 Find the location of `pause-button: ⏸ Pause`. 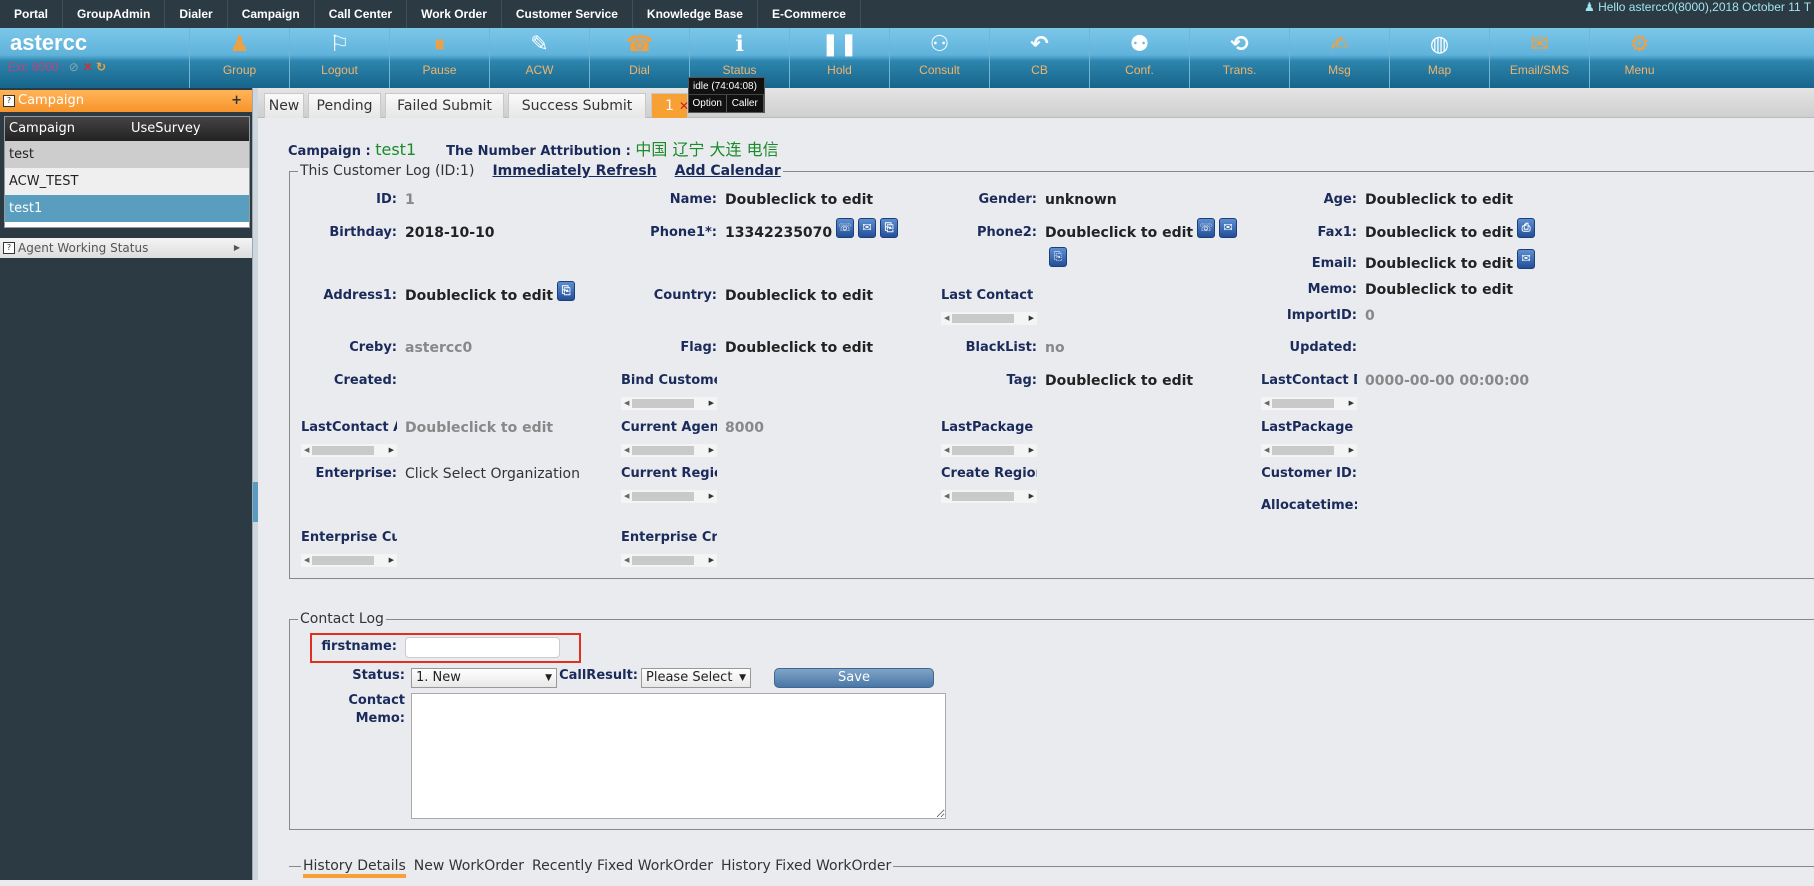

pause-button: ⏸ Pause is located at coordinates (439, 58).